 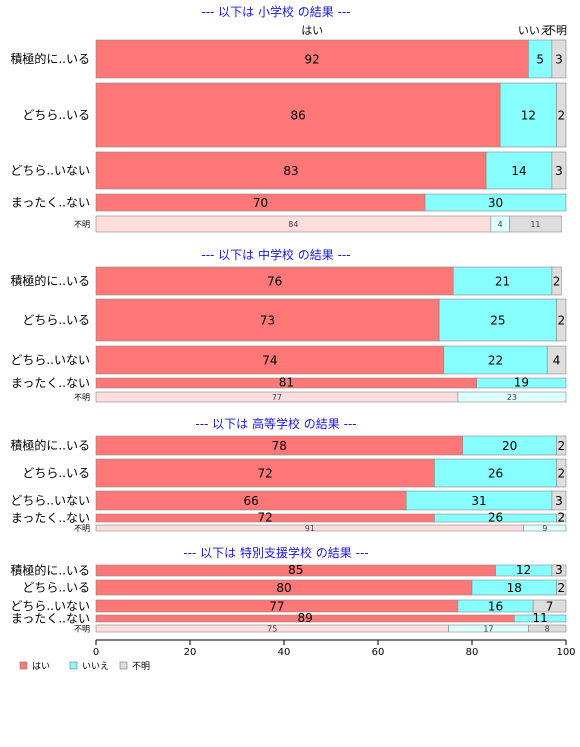 I want to click on panel-title: --- 以下は 特別支援学校 の結果 ---, so click(x=275, y=552).